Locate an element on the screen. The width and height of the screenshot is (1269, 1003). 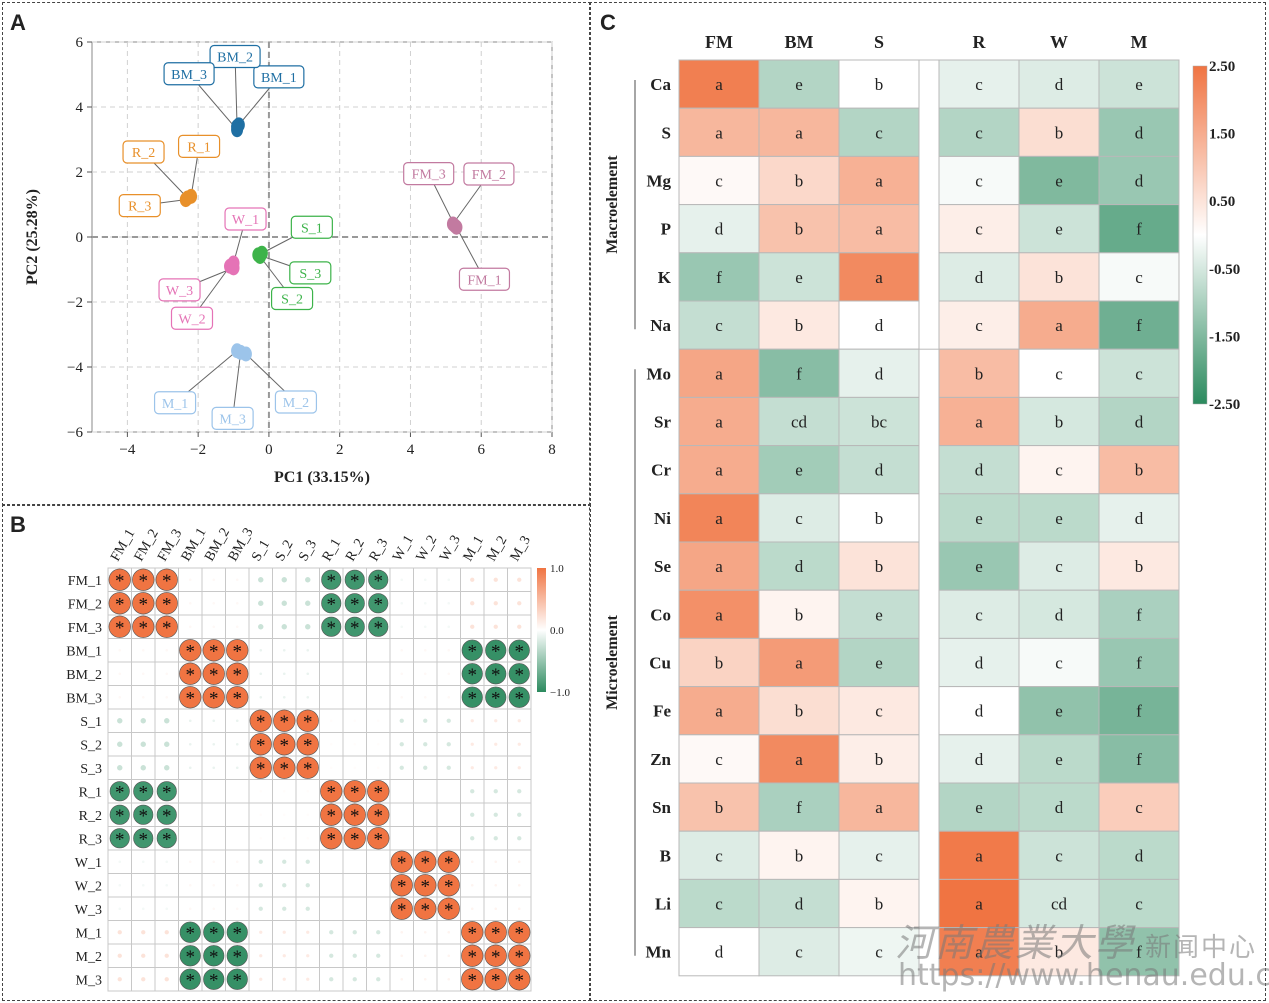
y-tick-label: −4 is located at coordinates (75, 368).